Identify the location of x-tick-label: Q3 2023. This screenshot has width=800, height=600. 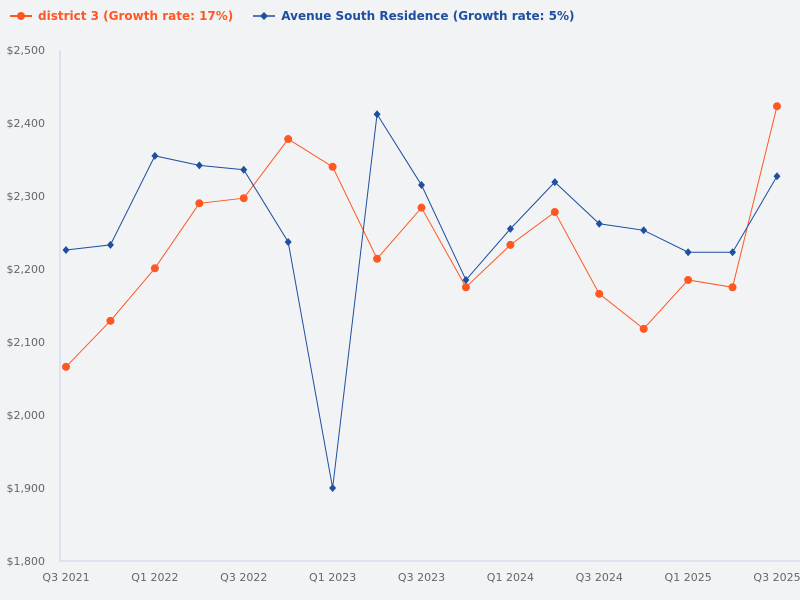
(421, 577).